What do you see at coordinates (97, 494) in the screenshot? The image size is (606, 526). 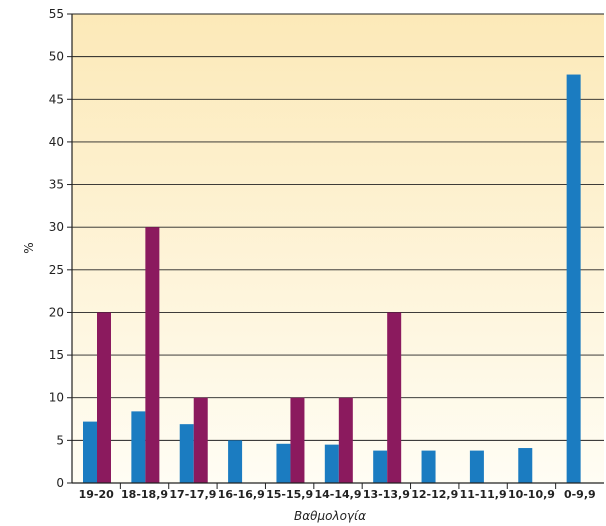 I see `x-tick-label: 19-20` at bounding box center [97, 494].